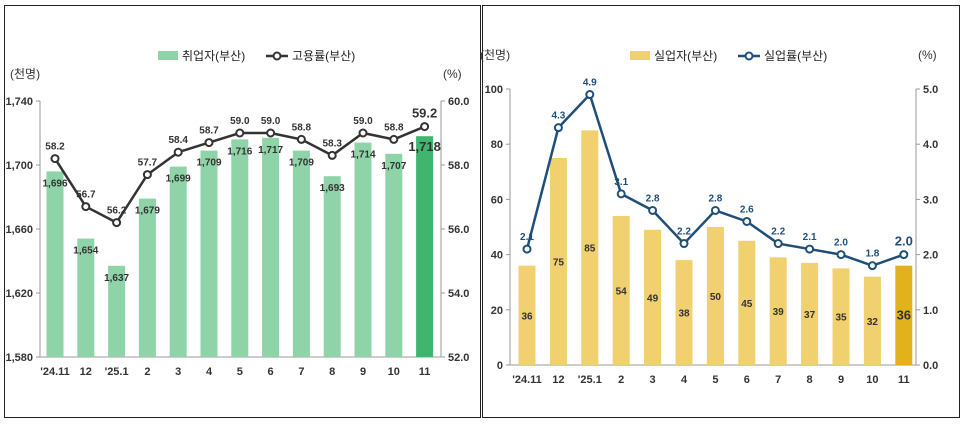  I want to click on y-tick-label-right: 5.0, so click(930, 90).